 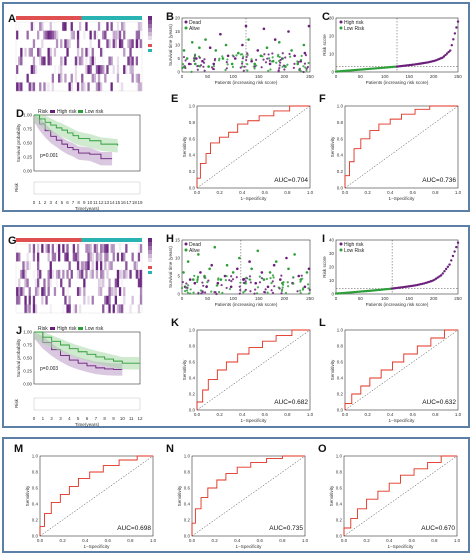 I want to click on legend-dot-high, so click(x=341, y=22).